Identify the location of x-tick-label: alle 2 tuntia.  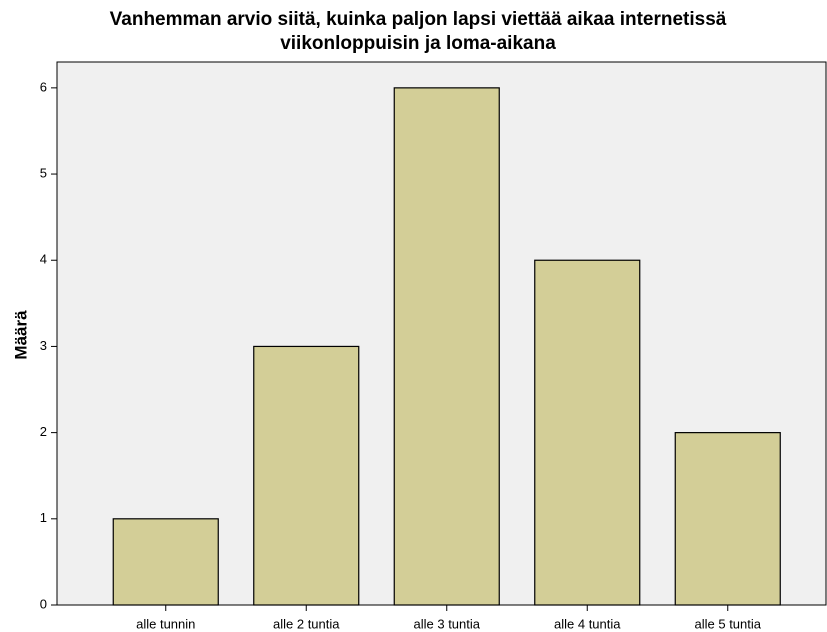
(306, 623).